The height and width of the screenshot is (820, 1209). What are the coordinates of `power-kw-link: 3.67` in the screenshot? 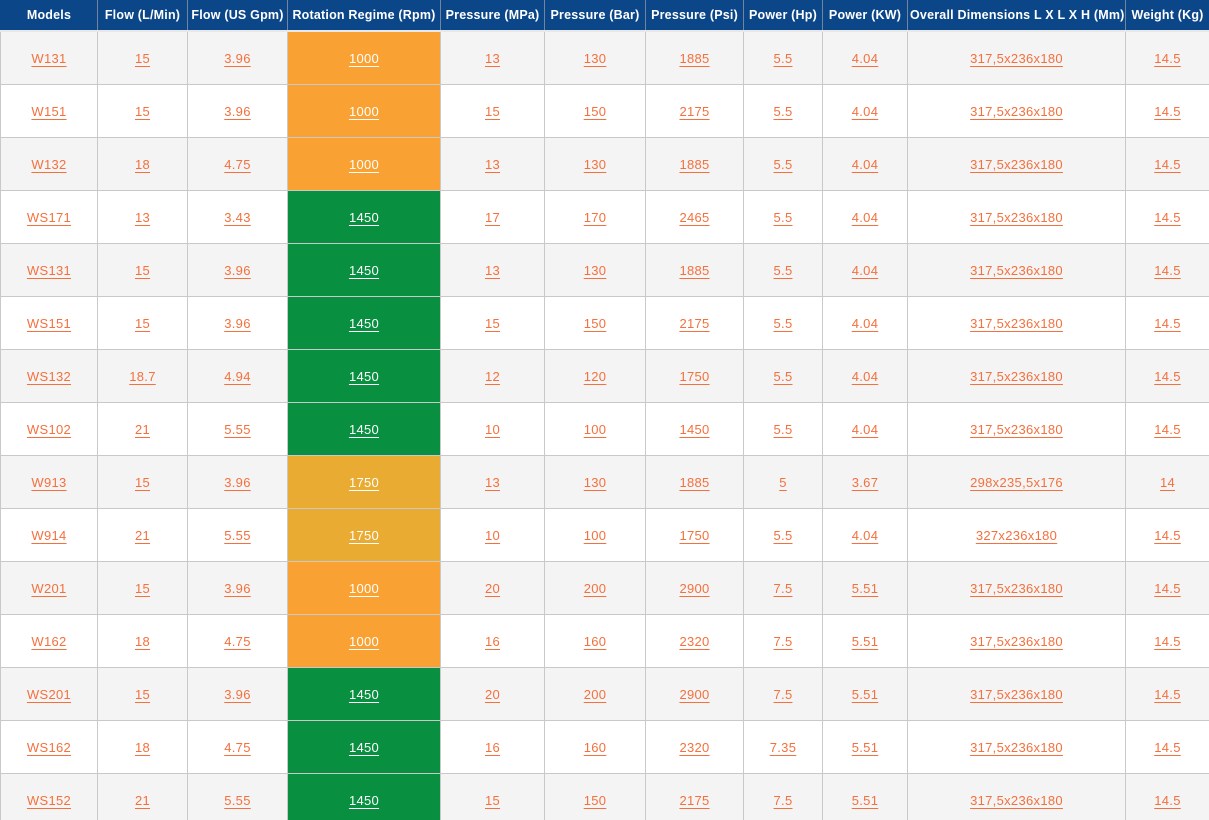 It's located at (865, 482).